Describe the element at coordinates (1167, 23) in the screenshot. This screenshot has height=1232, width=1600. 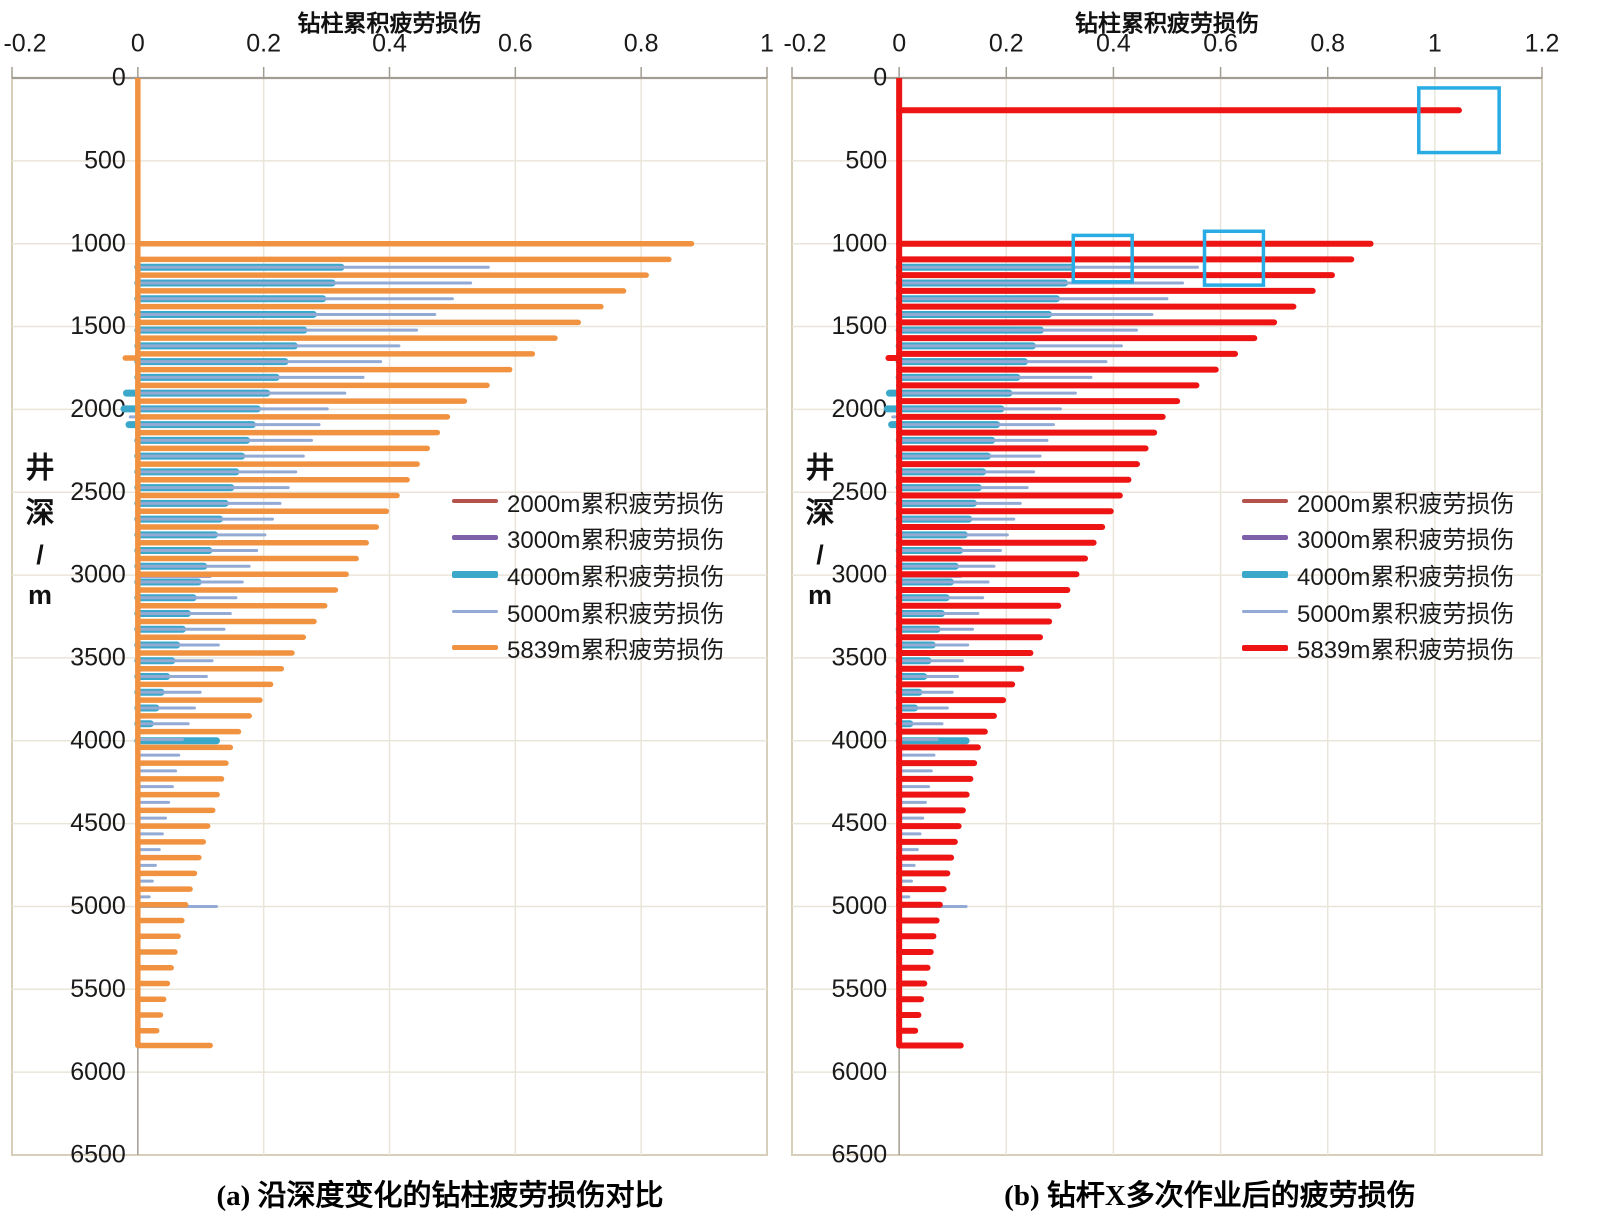
I see `x-axis-title-b: 钻柱累积疲劳损伤` at that location.